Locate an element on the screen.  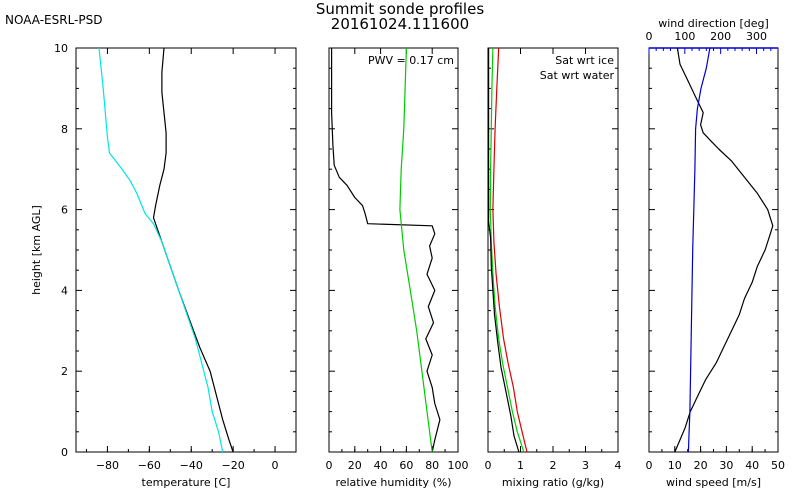
y-tick-label: 6 is located at coordinates (64, 210).